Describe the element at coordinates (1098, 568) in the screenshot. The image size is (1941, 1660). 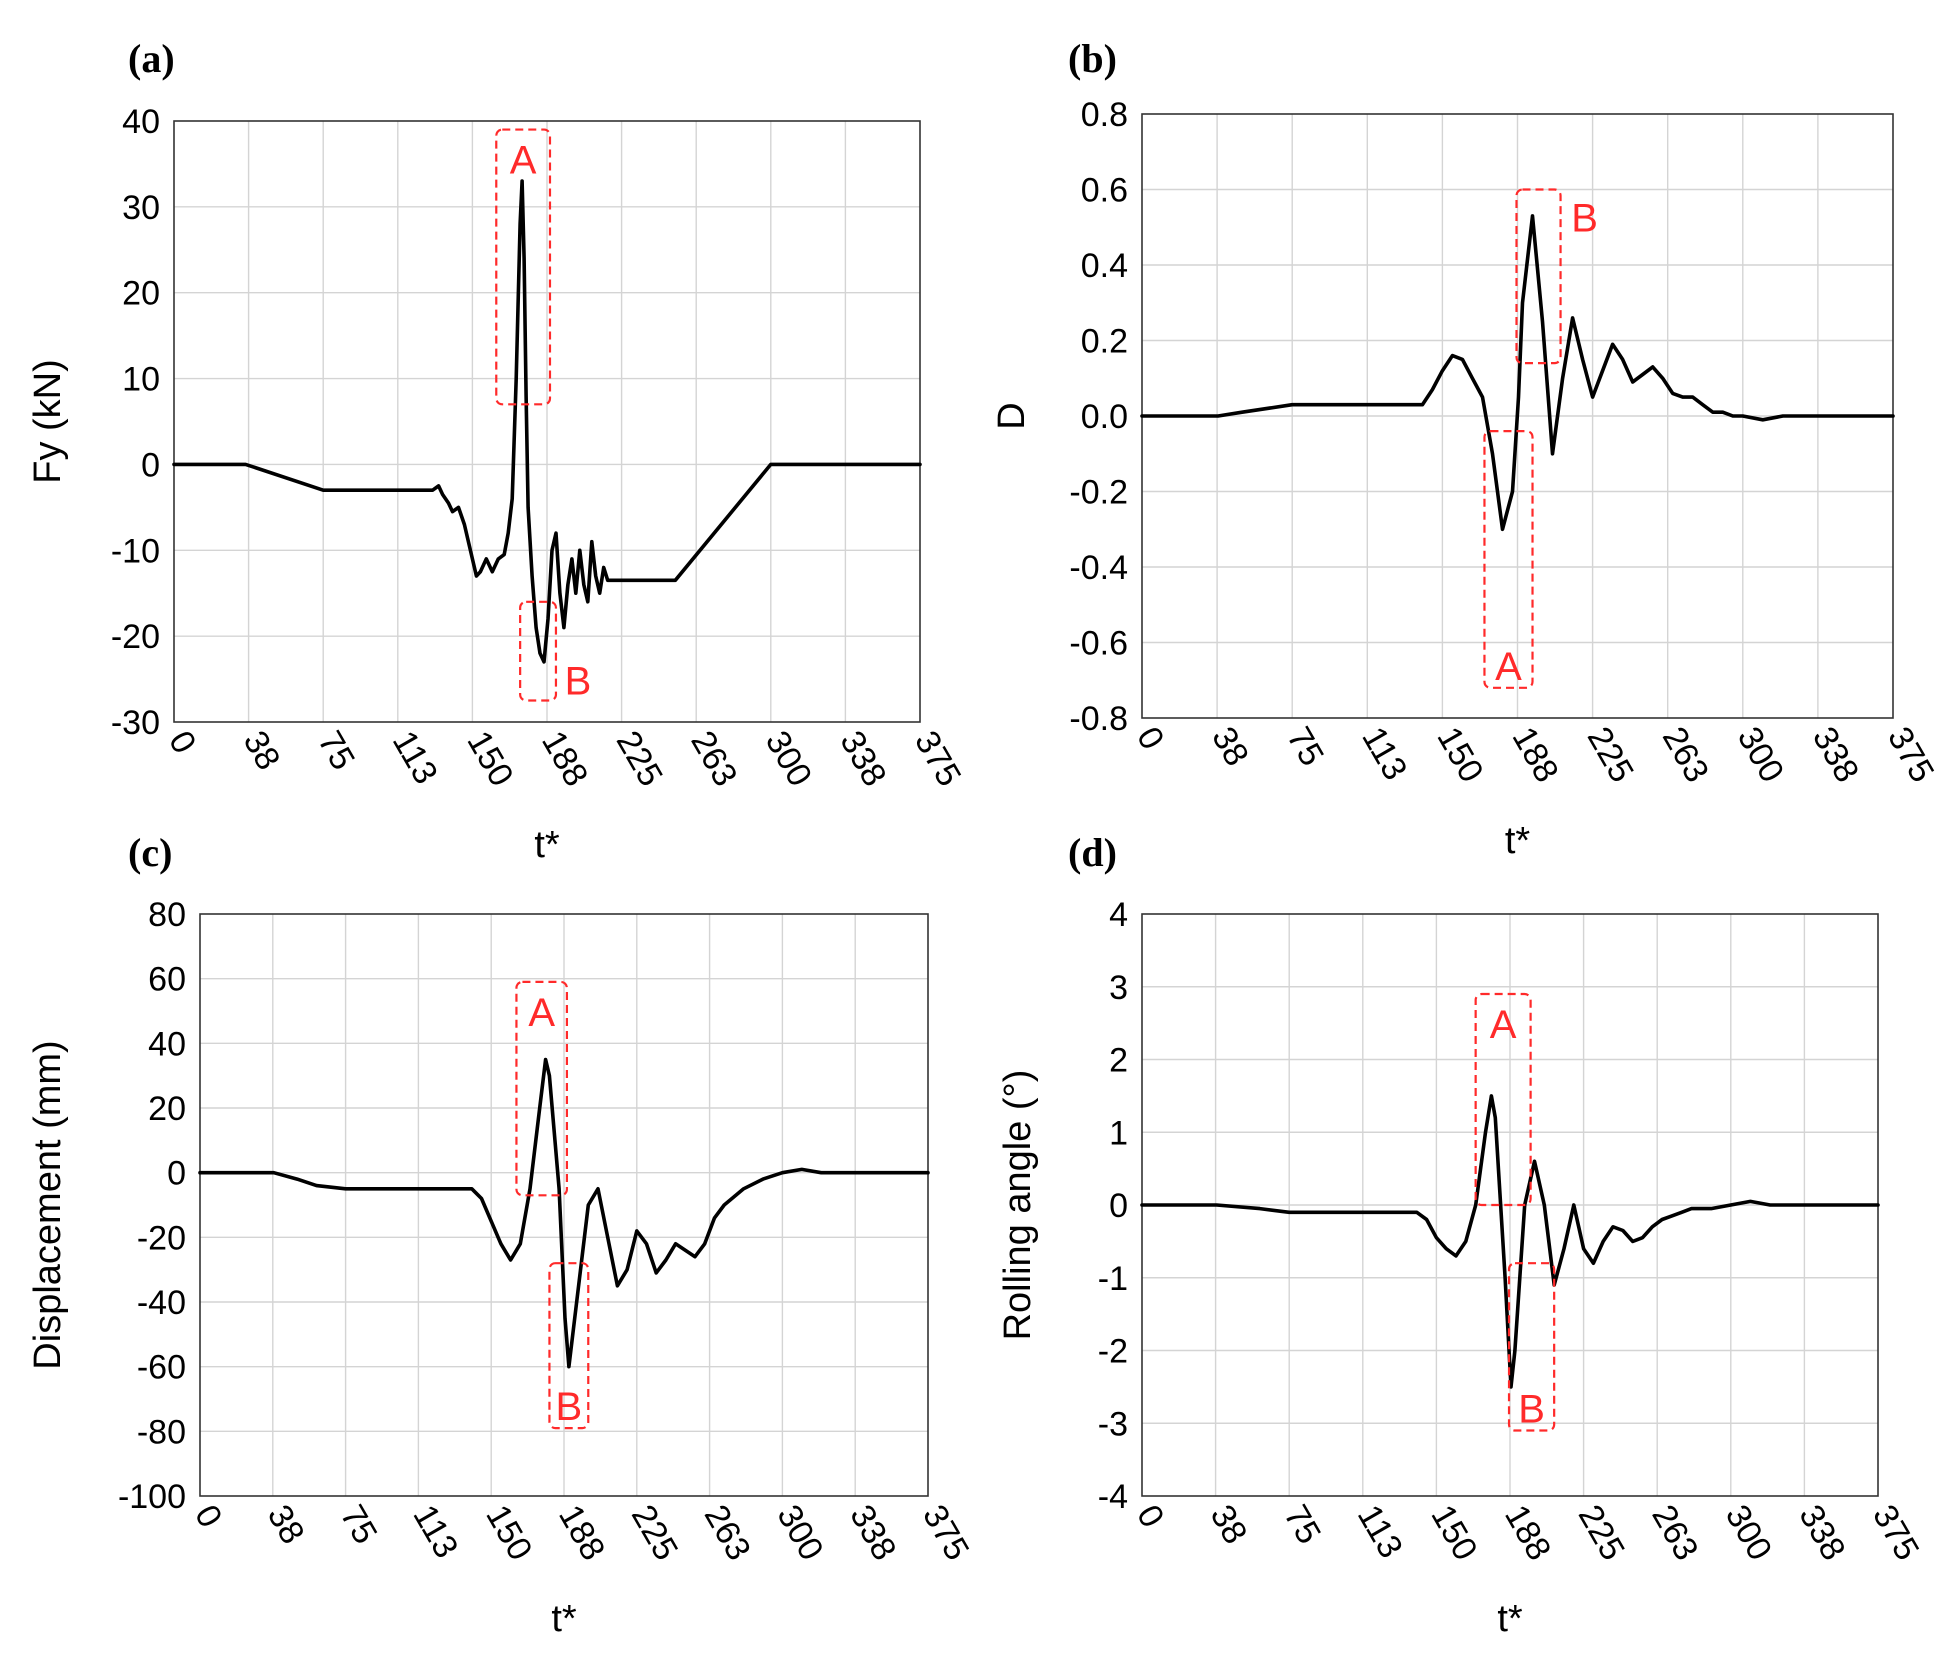
I see `y-tick-label: -0.4` at that location.